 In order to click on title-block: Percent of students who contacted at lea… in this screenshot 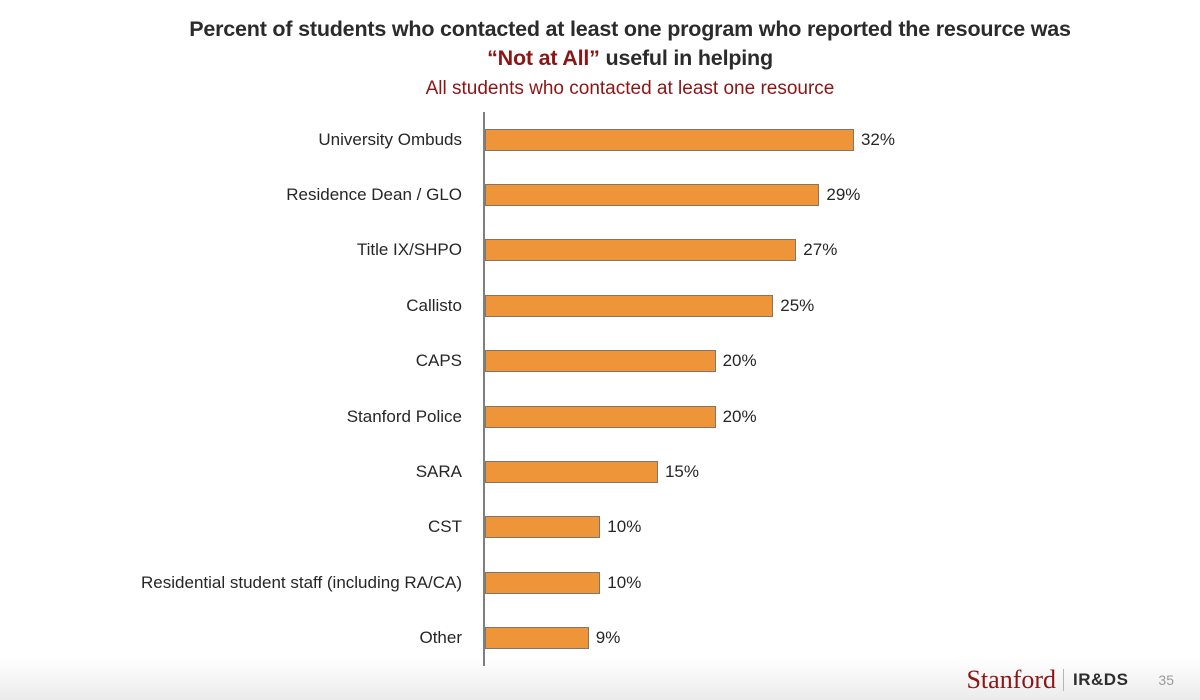, I will do `click(630, 51)`.